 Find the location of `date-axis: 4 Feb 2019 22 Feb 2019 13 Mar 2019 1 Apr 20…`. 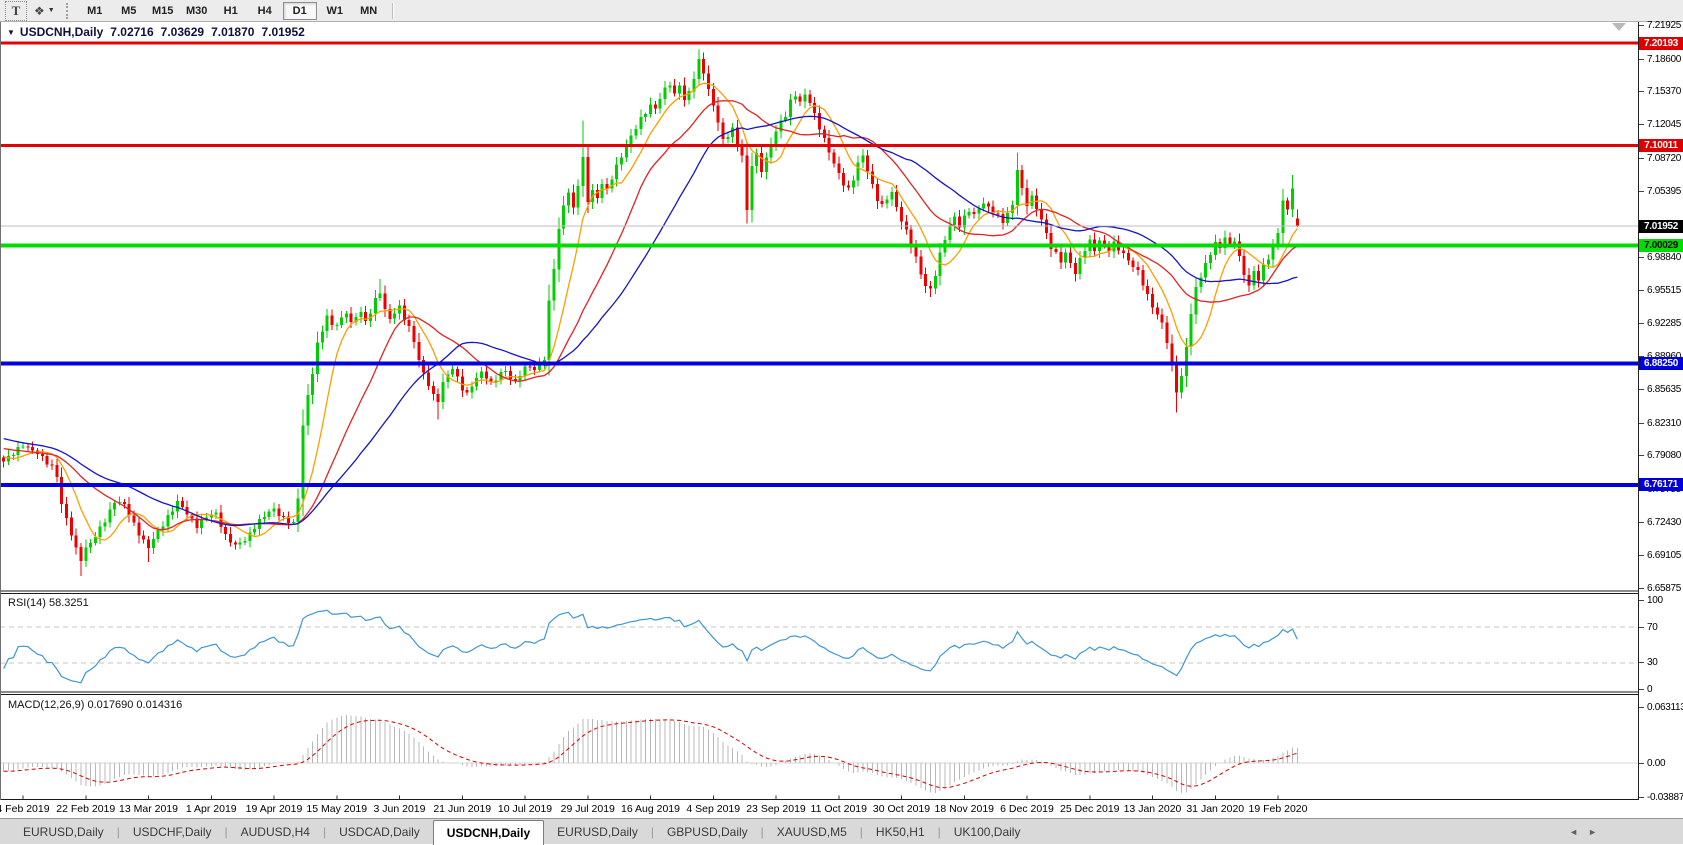

date-axis: 4 Feb 2019 22 Feb 2019 13 Mar 2019 1 Apr 20… is located at coordinates (841, 809).